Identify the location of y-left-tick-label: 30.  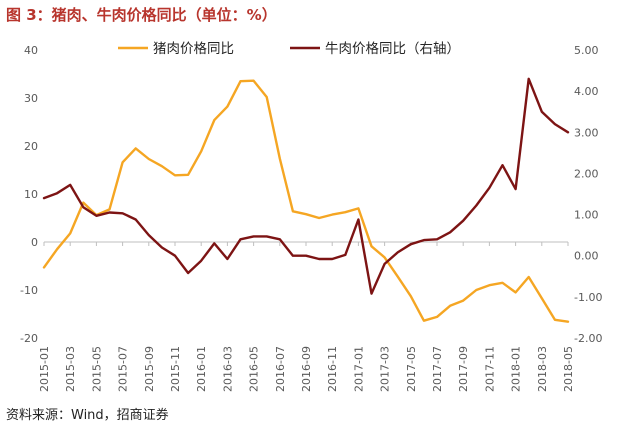
(31, 98).